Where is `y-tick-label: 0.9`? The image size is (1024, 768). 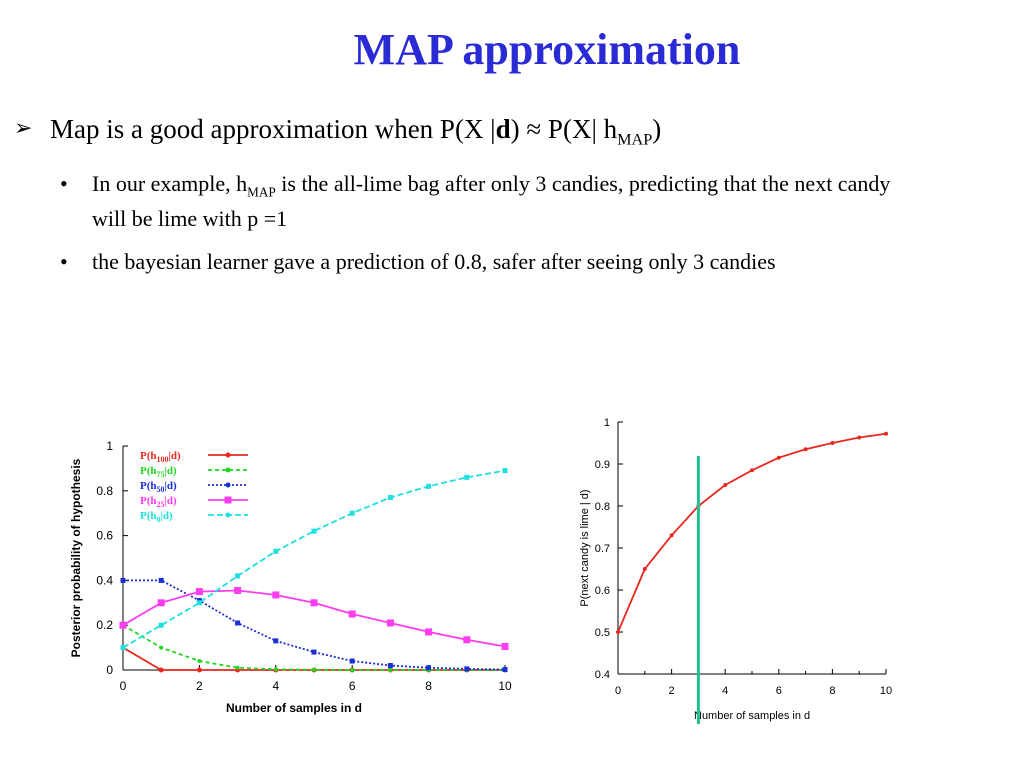 y-tick-label: 0.9 is located at coordinates (602, 465).